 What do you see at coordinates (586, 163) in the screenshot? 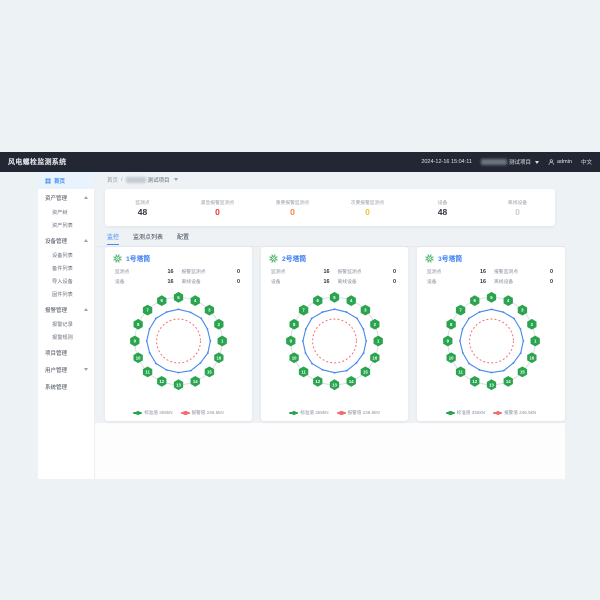
I see `language-switch: 中文` at bounding box center [586, 163].